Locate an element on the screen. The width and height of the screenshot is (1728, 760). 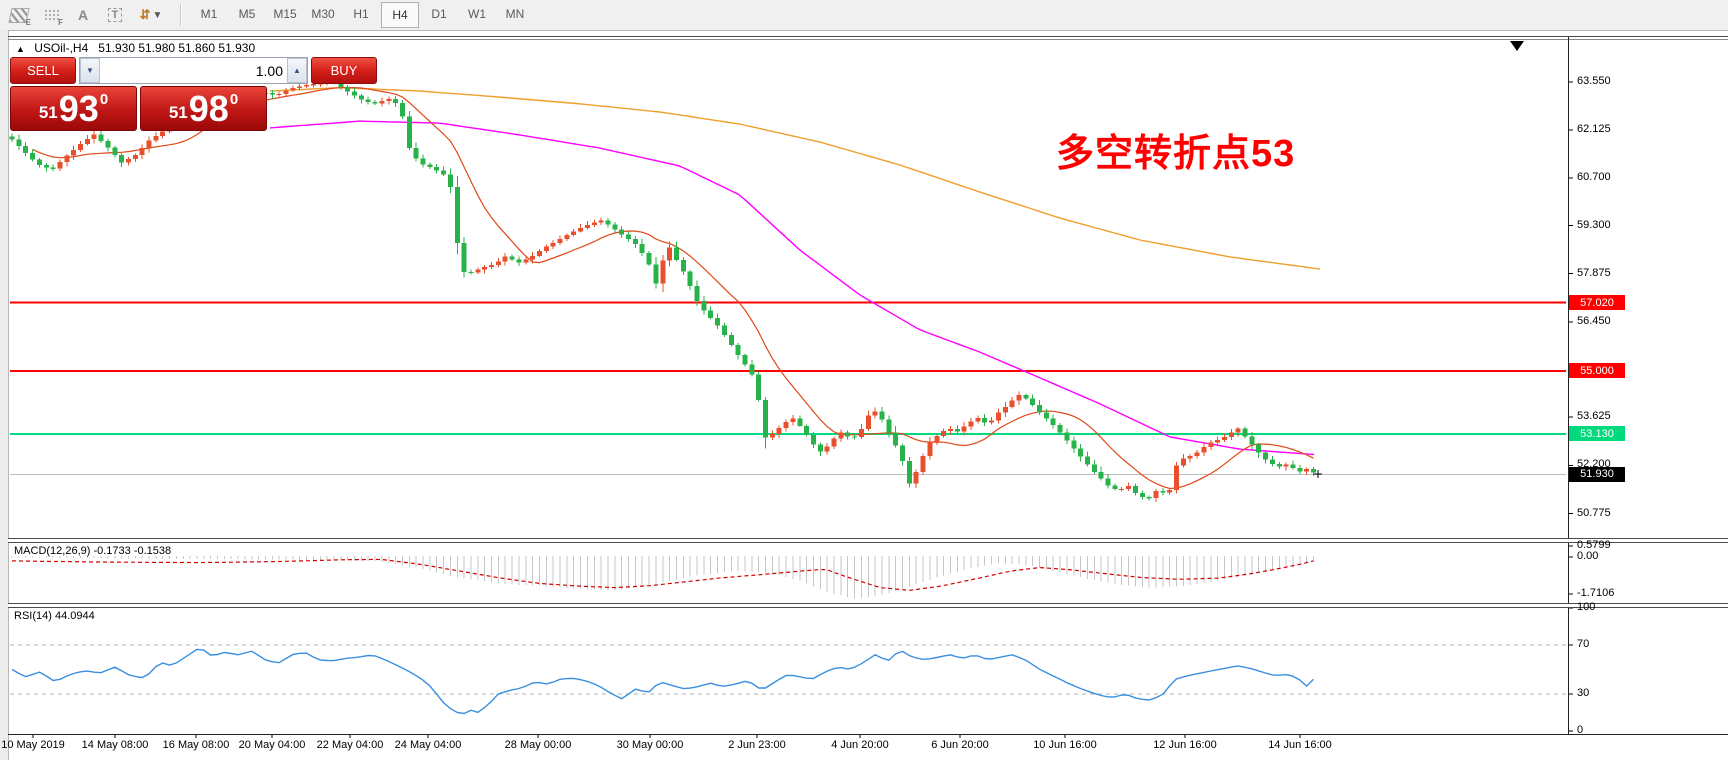
price-tag-57.020: 57.020 is located at coordinates (1597, 303).